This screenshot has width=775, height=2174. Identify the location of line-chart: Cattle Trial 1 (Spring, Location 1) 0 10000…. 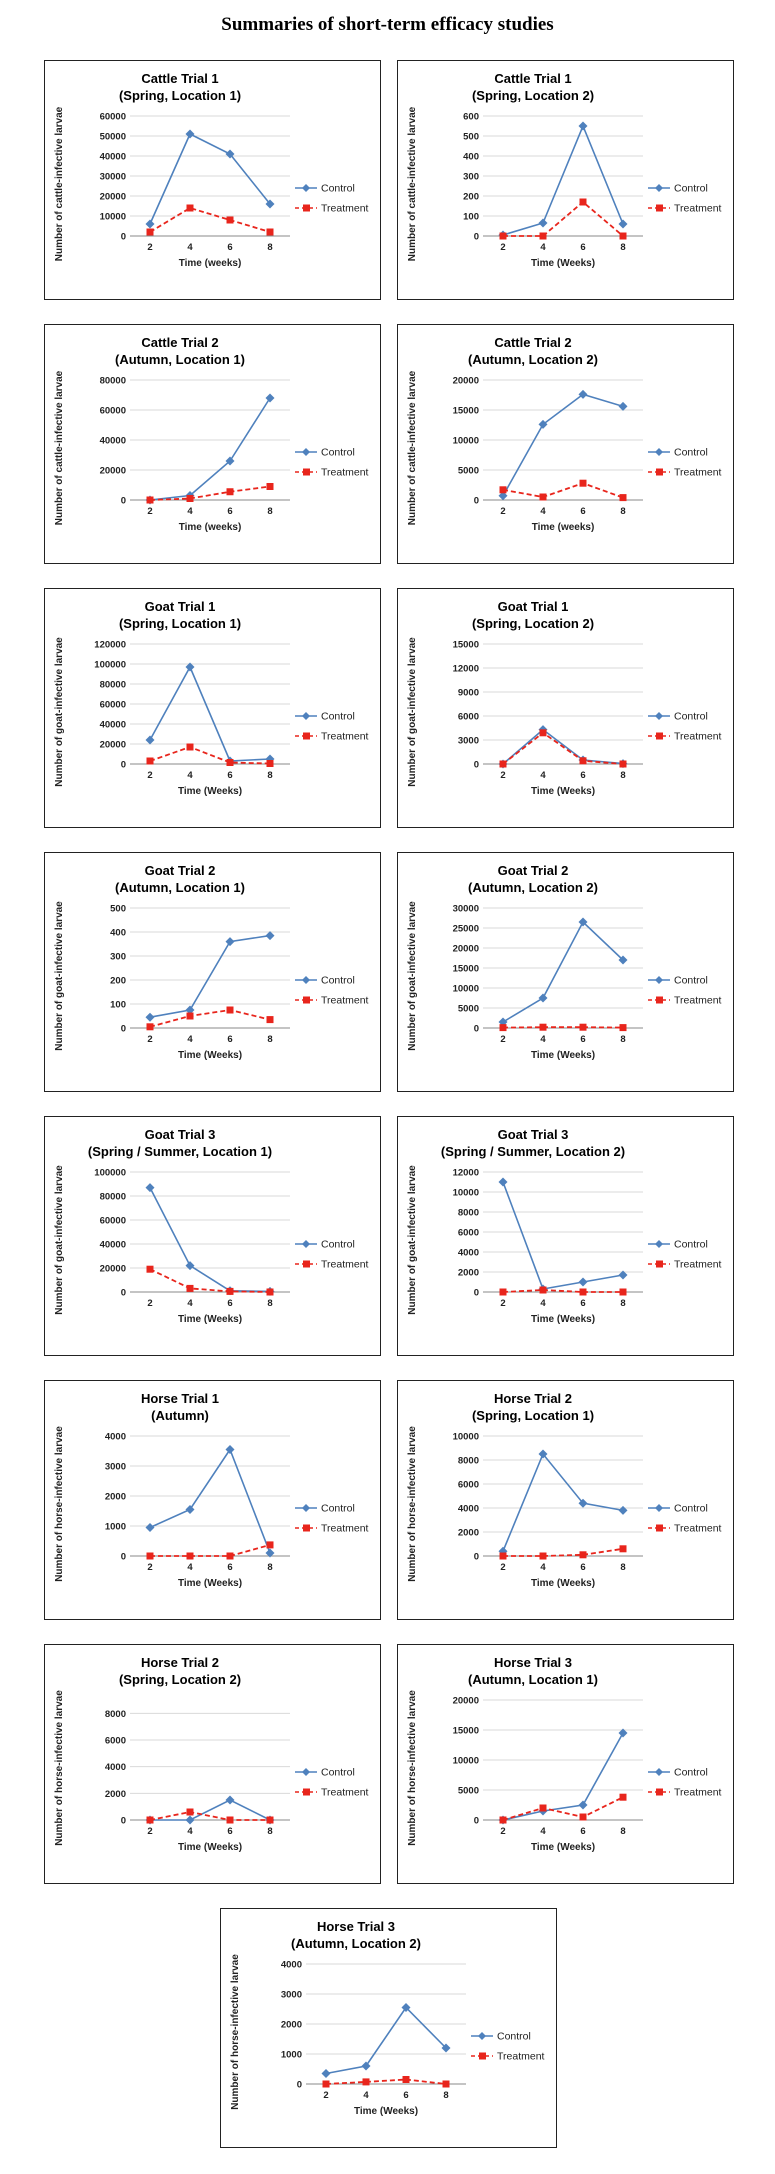
(211, 170).